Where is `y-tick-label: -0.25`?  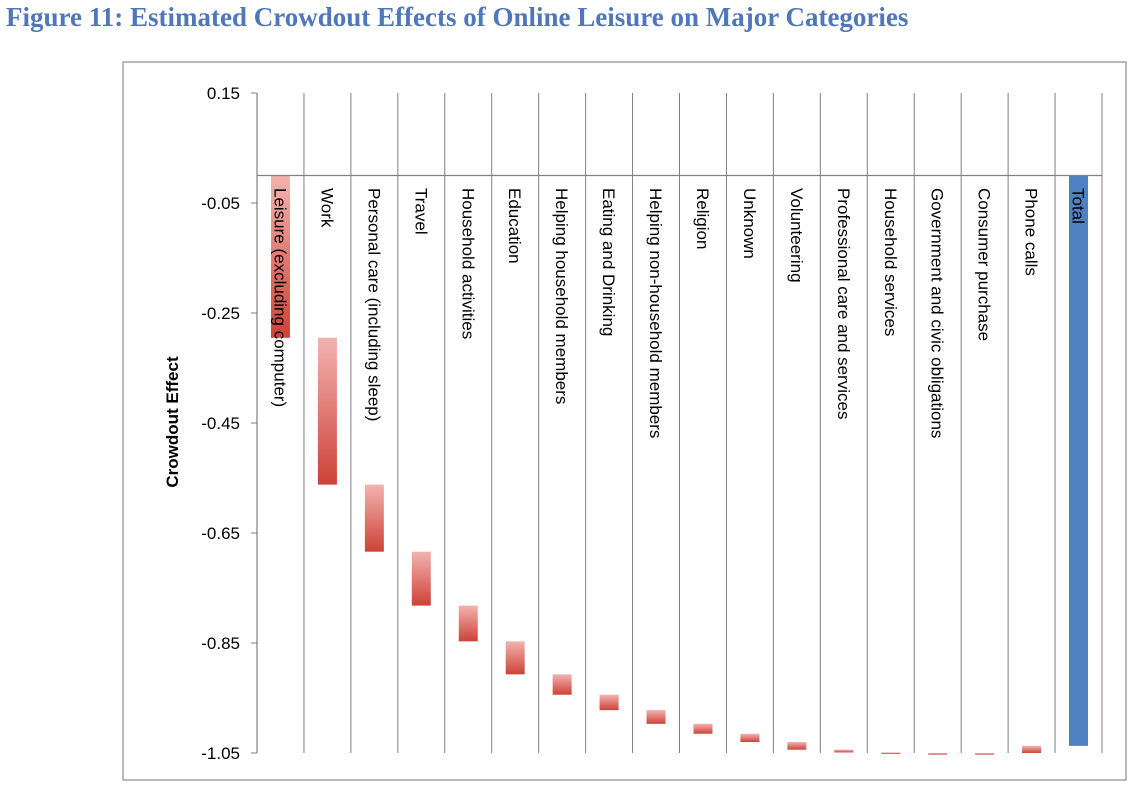 y-tick-label: -0.25 is located at coordinates (220, 313).